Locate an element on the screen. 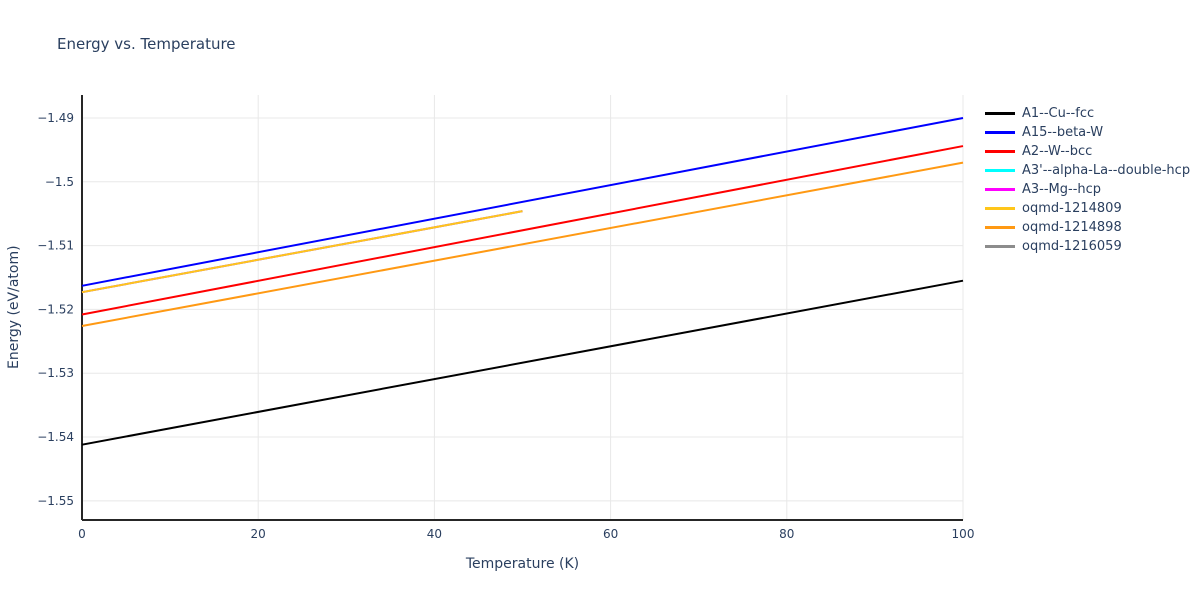 The width and height of the screenshot is (1200, 600). x-tick-label: 60 is located at coordinates (610, 534).